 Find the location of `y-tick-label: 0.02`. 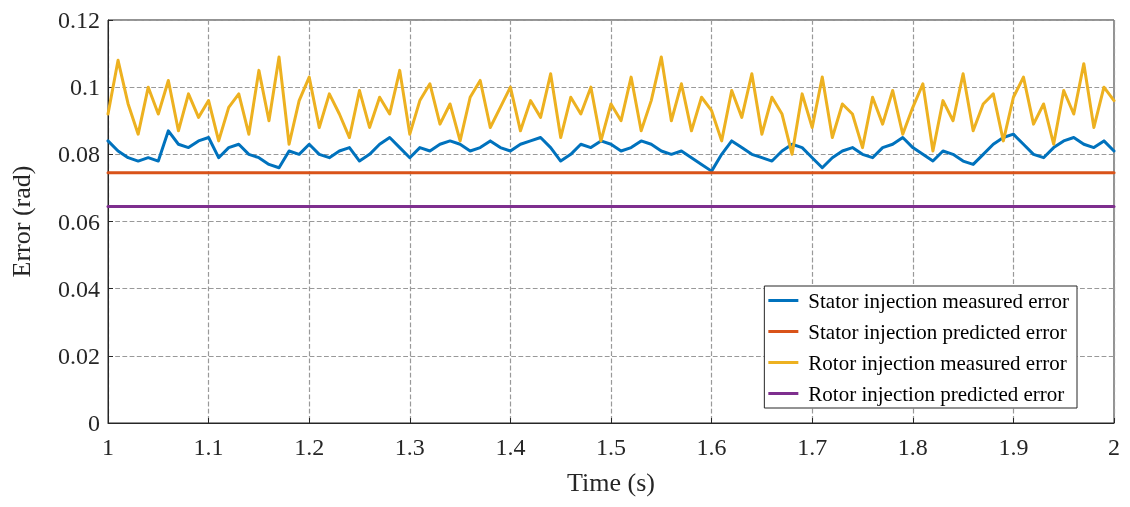

y-tick-label: 0.02 is located at coordinates (79, 355).